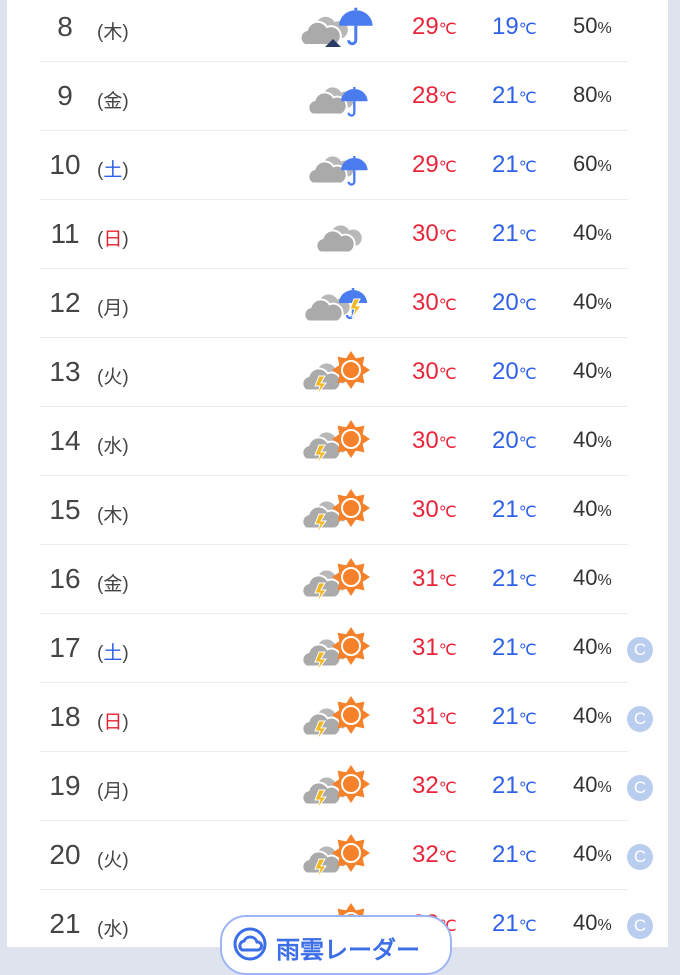  Describe the element at coordinates (425, 854) in the screenshot. I see `high-temp-value: 32` at that location.